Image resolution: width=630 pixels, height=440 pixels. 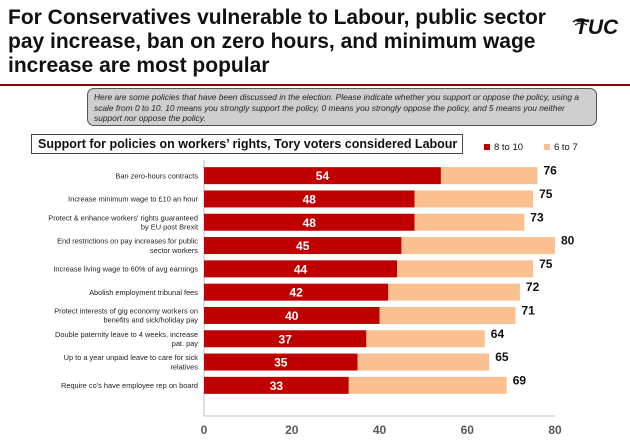 I want to click on legend-label: 6 to 7, so click(x=566, y=147).